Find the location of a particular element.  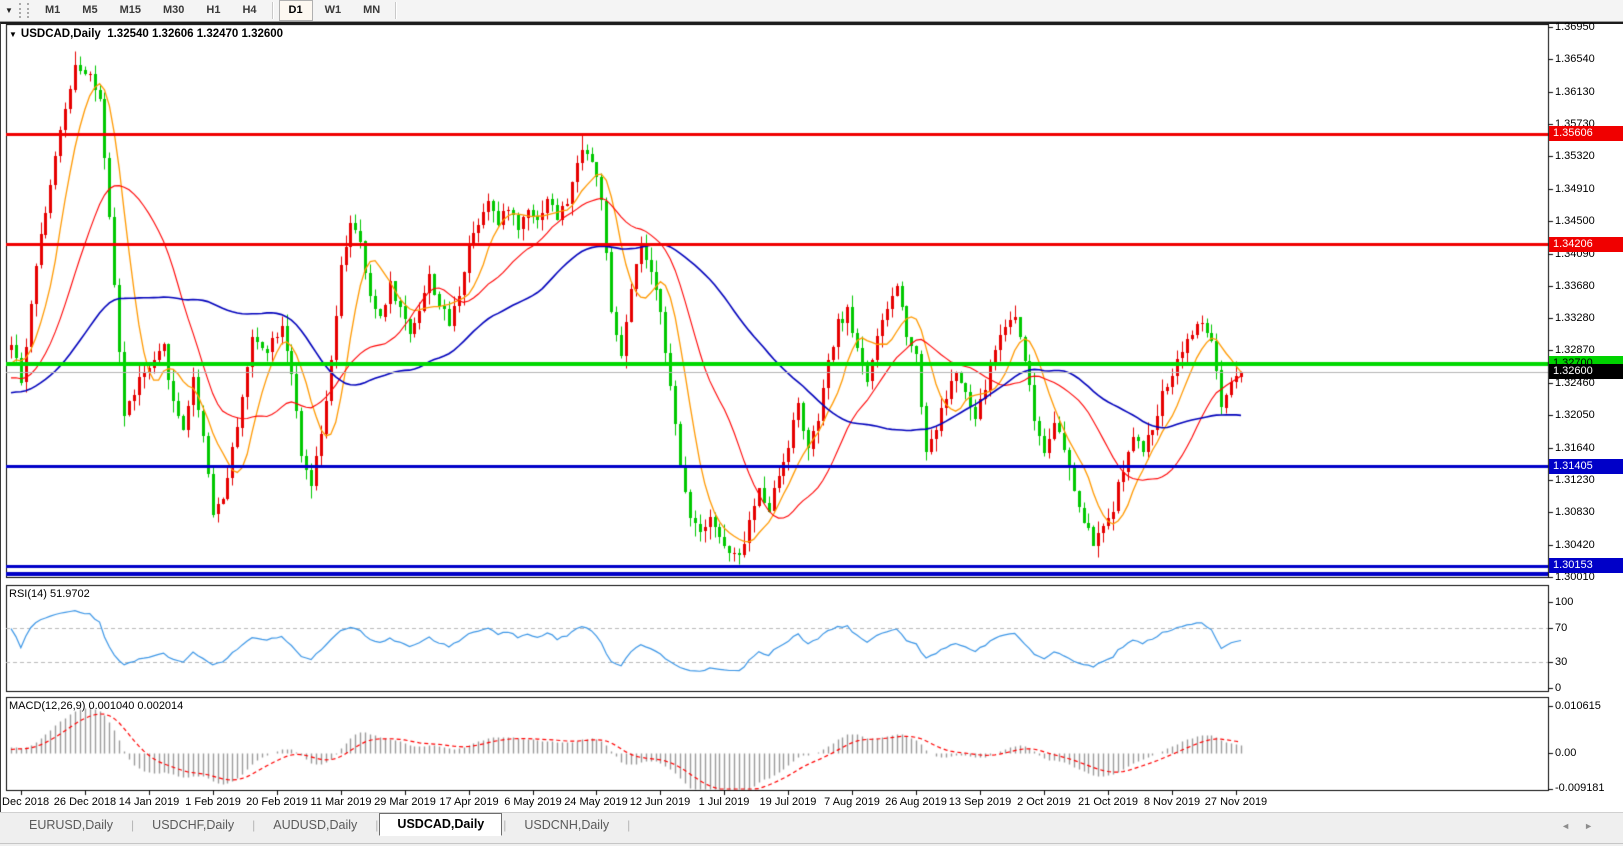

tabs-scroll-right-icon: ► is located at coordinates (1588, 826).